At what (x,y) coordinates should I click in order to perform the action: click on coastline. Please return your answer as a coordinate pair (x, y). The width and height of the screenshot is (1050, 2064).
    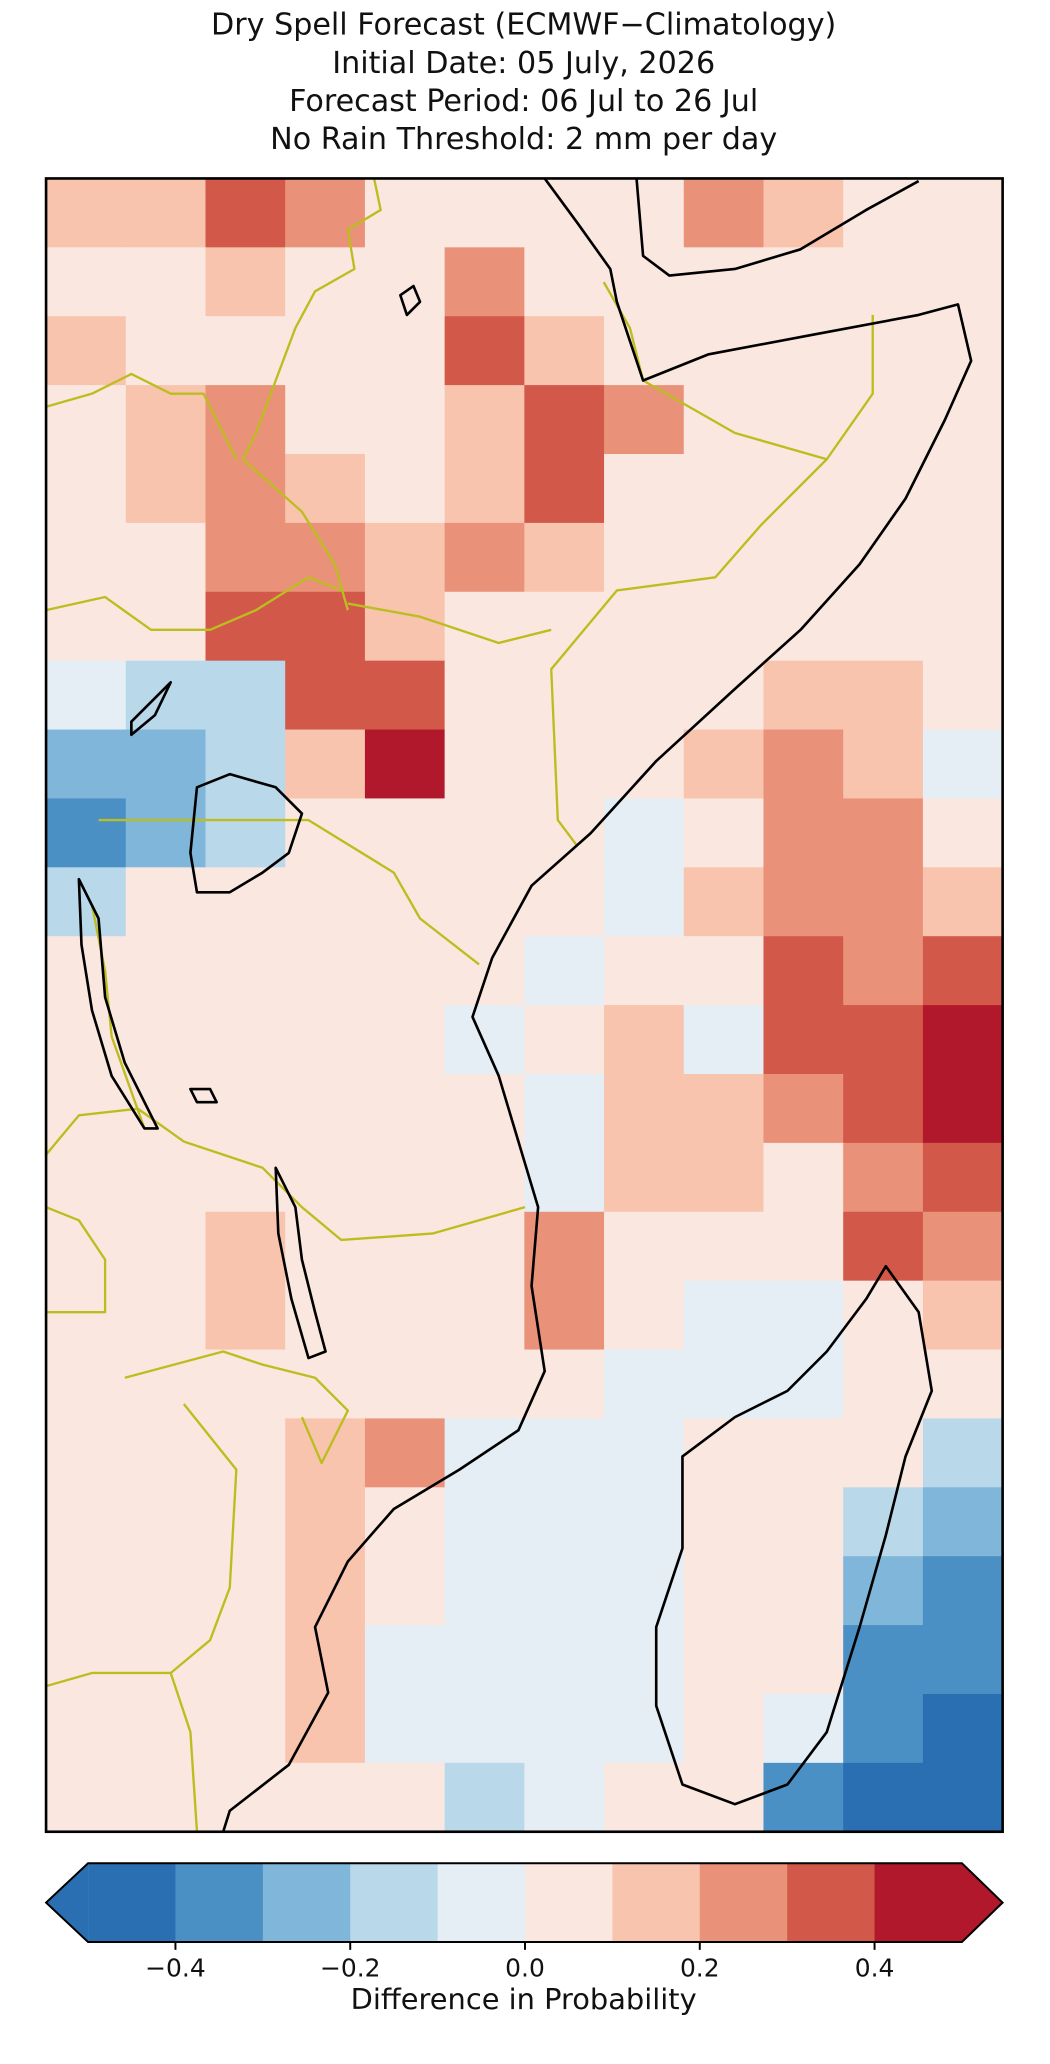
    Looking at the image, I should click on (777, 227).